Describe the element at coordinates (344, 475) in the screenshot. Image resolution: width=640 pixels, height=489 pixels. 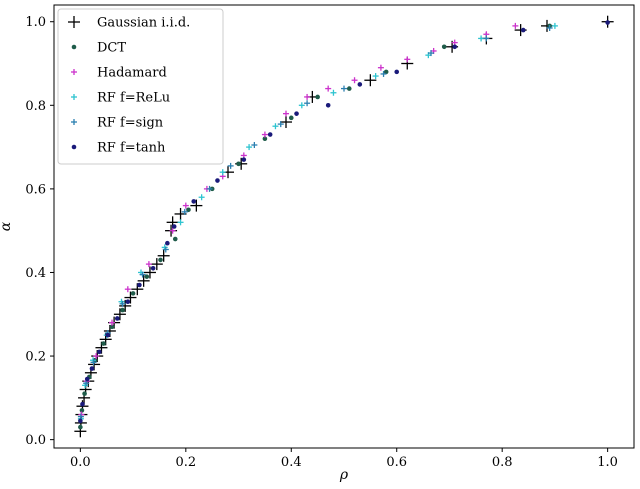
I see `x-axis-label: ρ` at that location.